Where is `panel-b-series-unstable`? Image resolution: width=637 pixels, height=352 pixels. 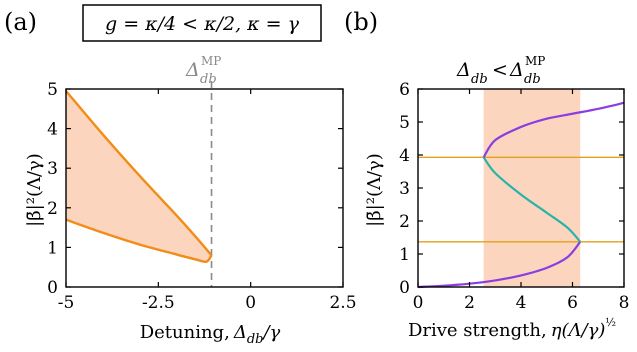
panel-b-series-unstable is located at coordinates (532, 199).